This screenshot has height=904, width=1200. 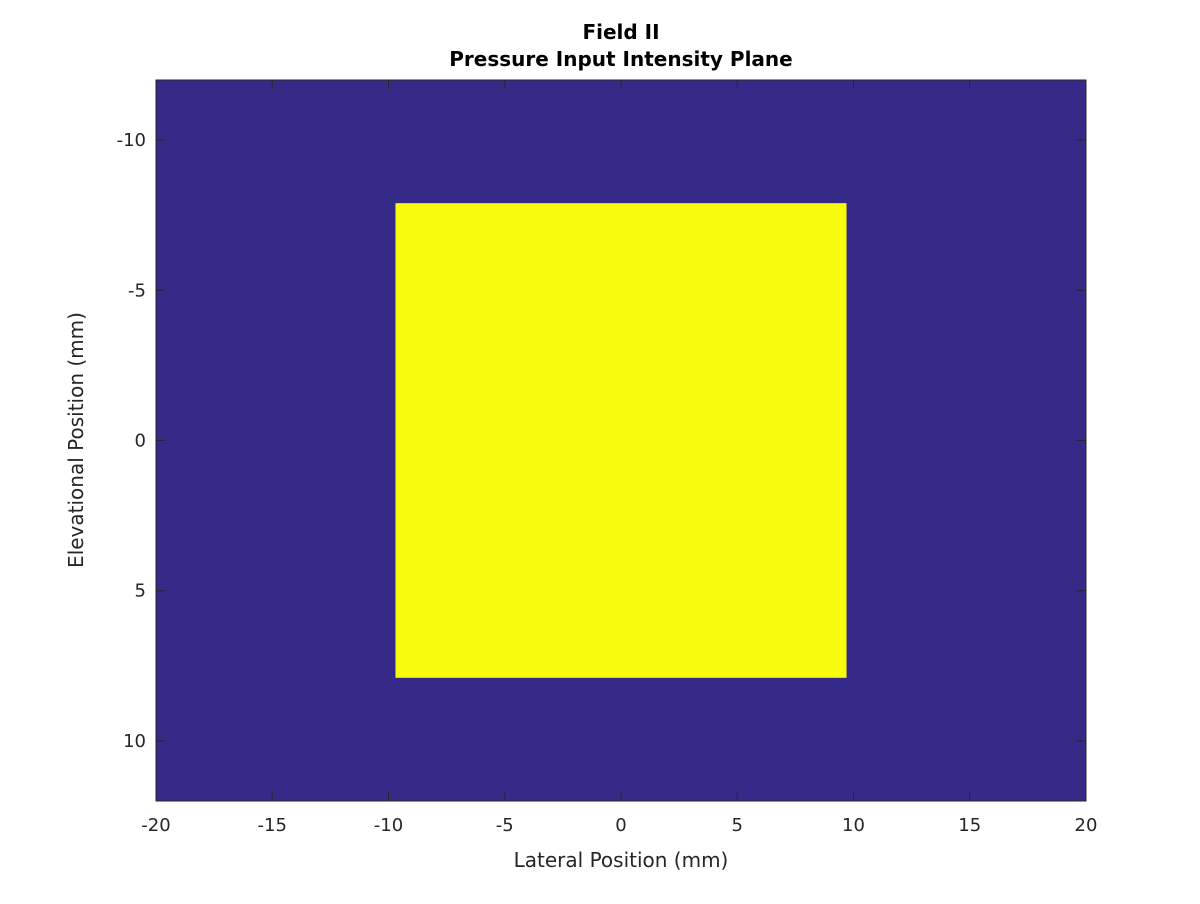 What do you see at coordinates (134, 741) in the screenshot?
I see `y-tick-label: 10` at bounding box center [134, 741].